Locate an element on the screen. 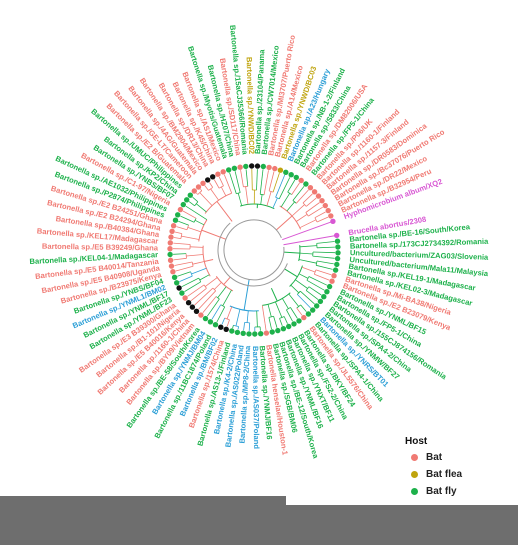 This screenshot has height=550, width=518. leaf-label: Bartonella sp./YNWD/BC02 is located at coordinates (251, 105).